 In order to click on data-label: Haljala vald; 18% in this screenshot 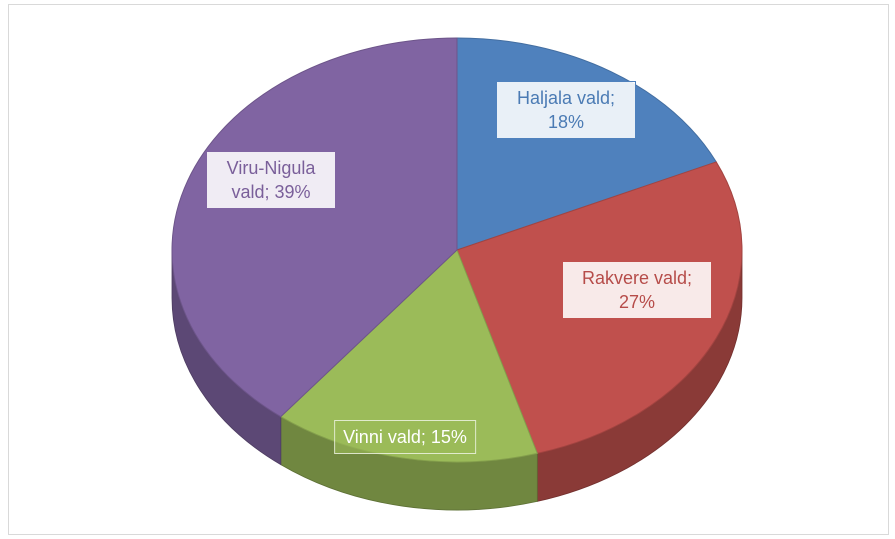, I will do `click(566, 110)`.